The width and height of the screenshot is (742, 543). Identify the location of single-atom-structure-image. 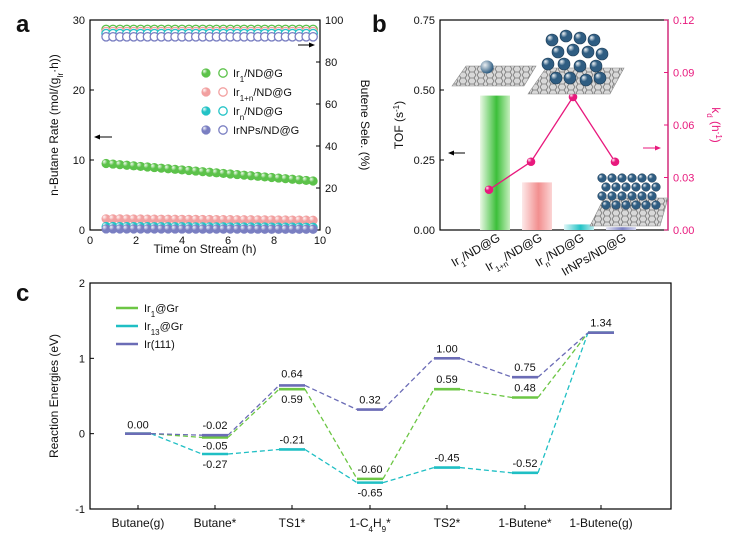
(494, 73).